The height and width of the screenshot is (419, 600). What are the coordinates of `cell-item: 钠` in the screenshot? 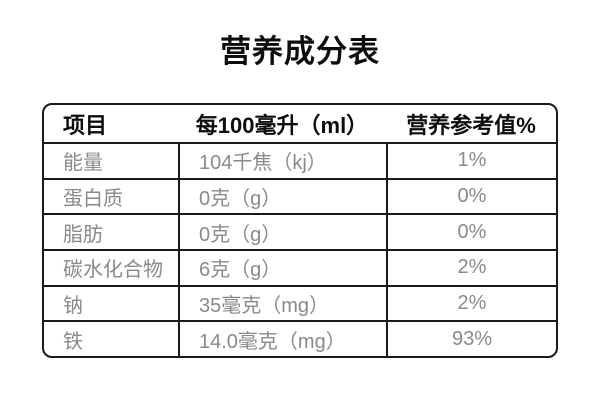 It's located at (73, 306).